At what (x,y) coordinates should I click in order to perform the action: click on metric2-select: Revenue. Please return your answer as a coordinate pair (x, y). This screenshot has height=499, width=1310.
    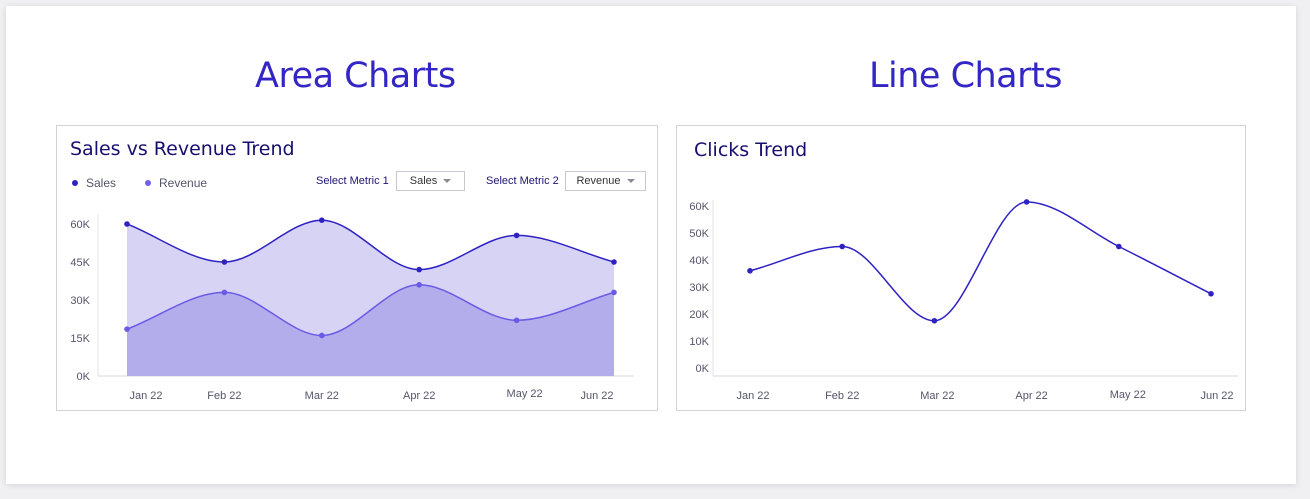
    Looking at the image, I should click on (605, 181).